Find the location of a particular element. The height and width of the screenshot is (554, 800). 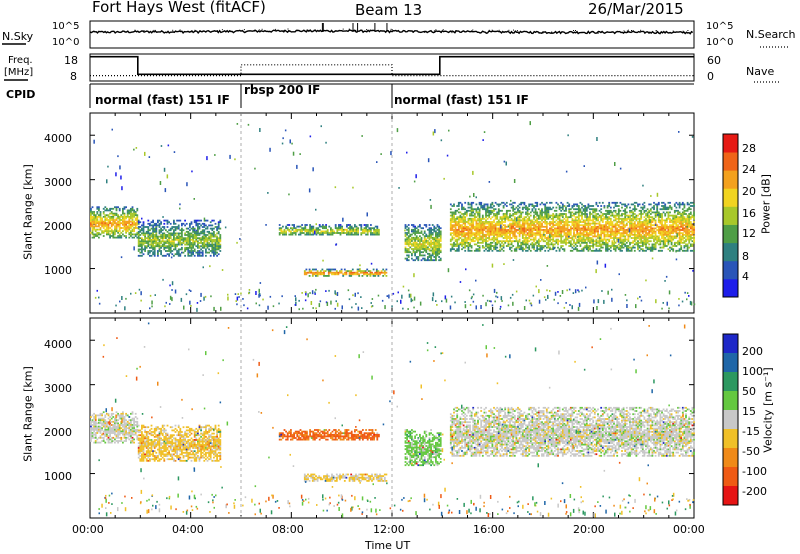

colorbars is located at coordinates (730, 319).